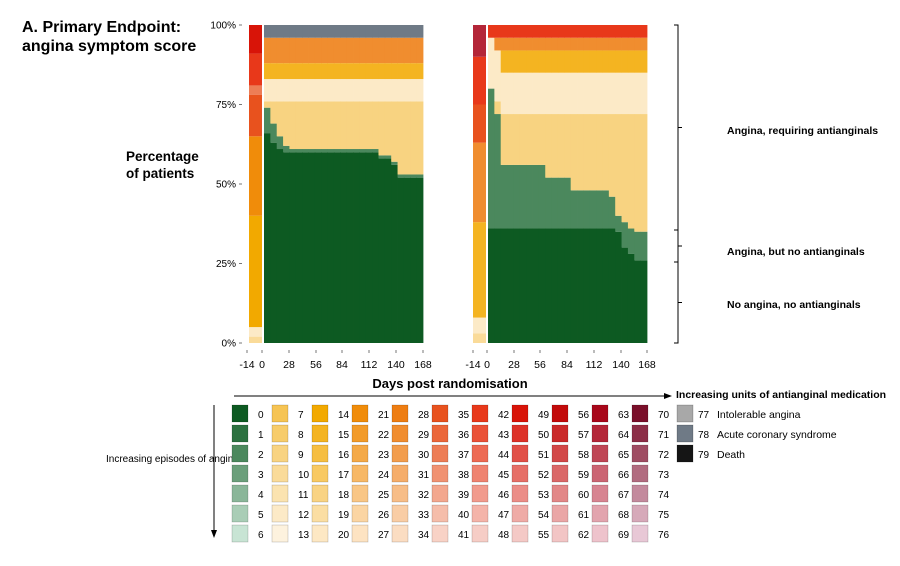 The width and height of the screenshot is (900, 566). Describe the element at coordinates (424, 475) in the screenshot. I see `legend-label-31: 31` at that location.